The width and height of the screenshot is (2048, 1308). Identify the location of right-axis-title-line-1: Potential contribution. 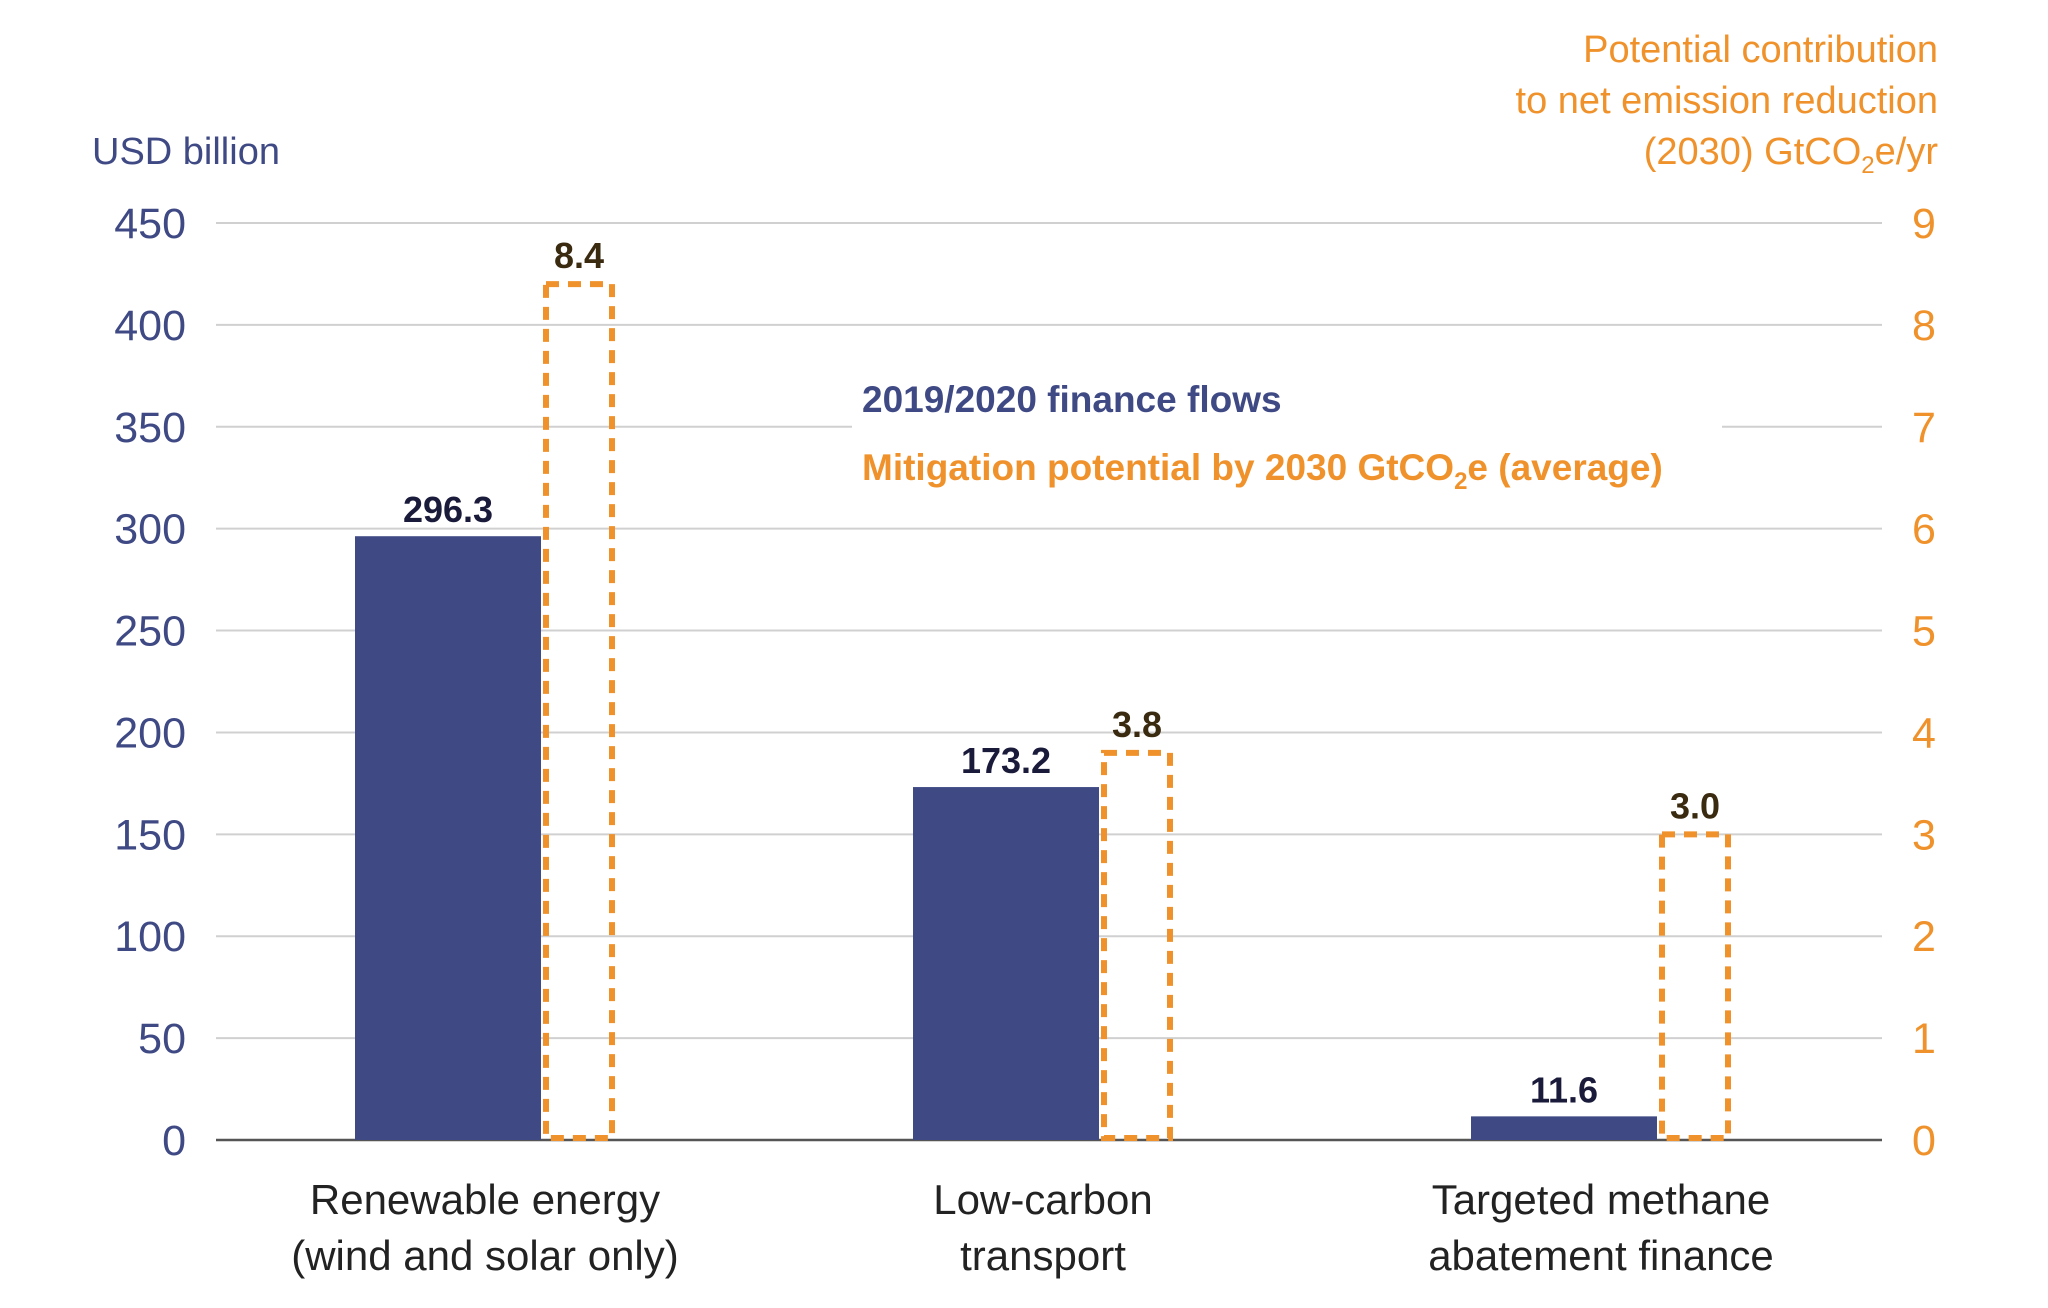
(1760, 50).